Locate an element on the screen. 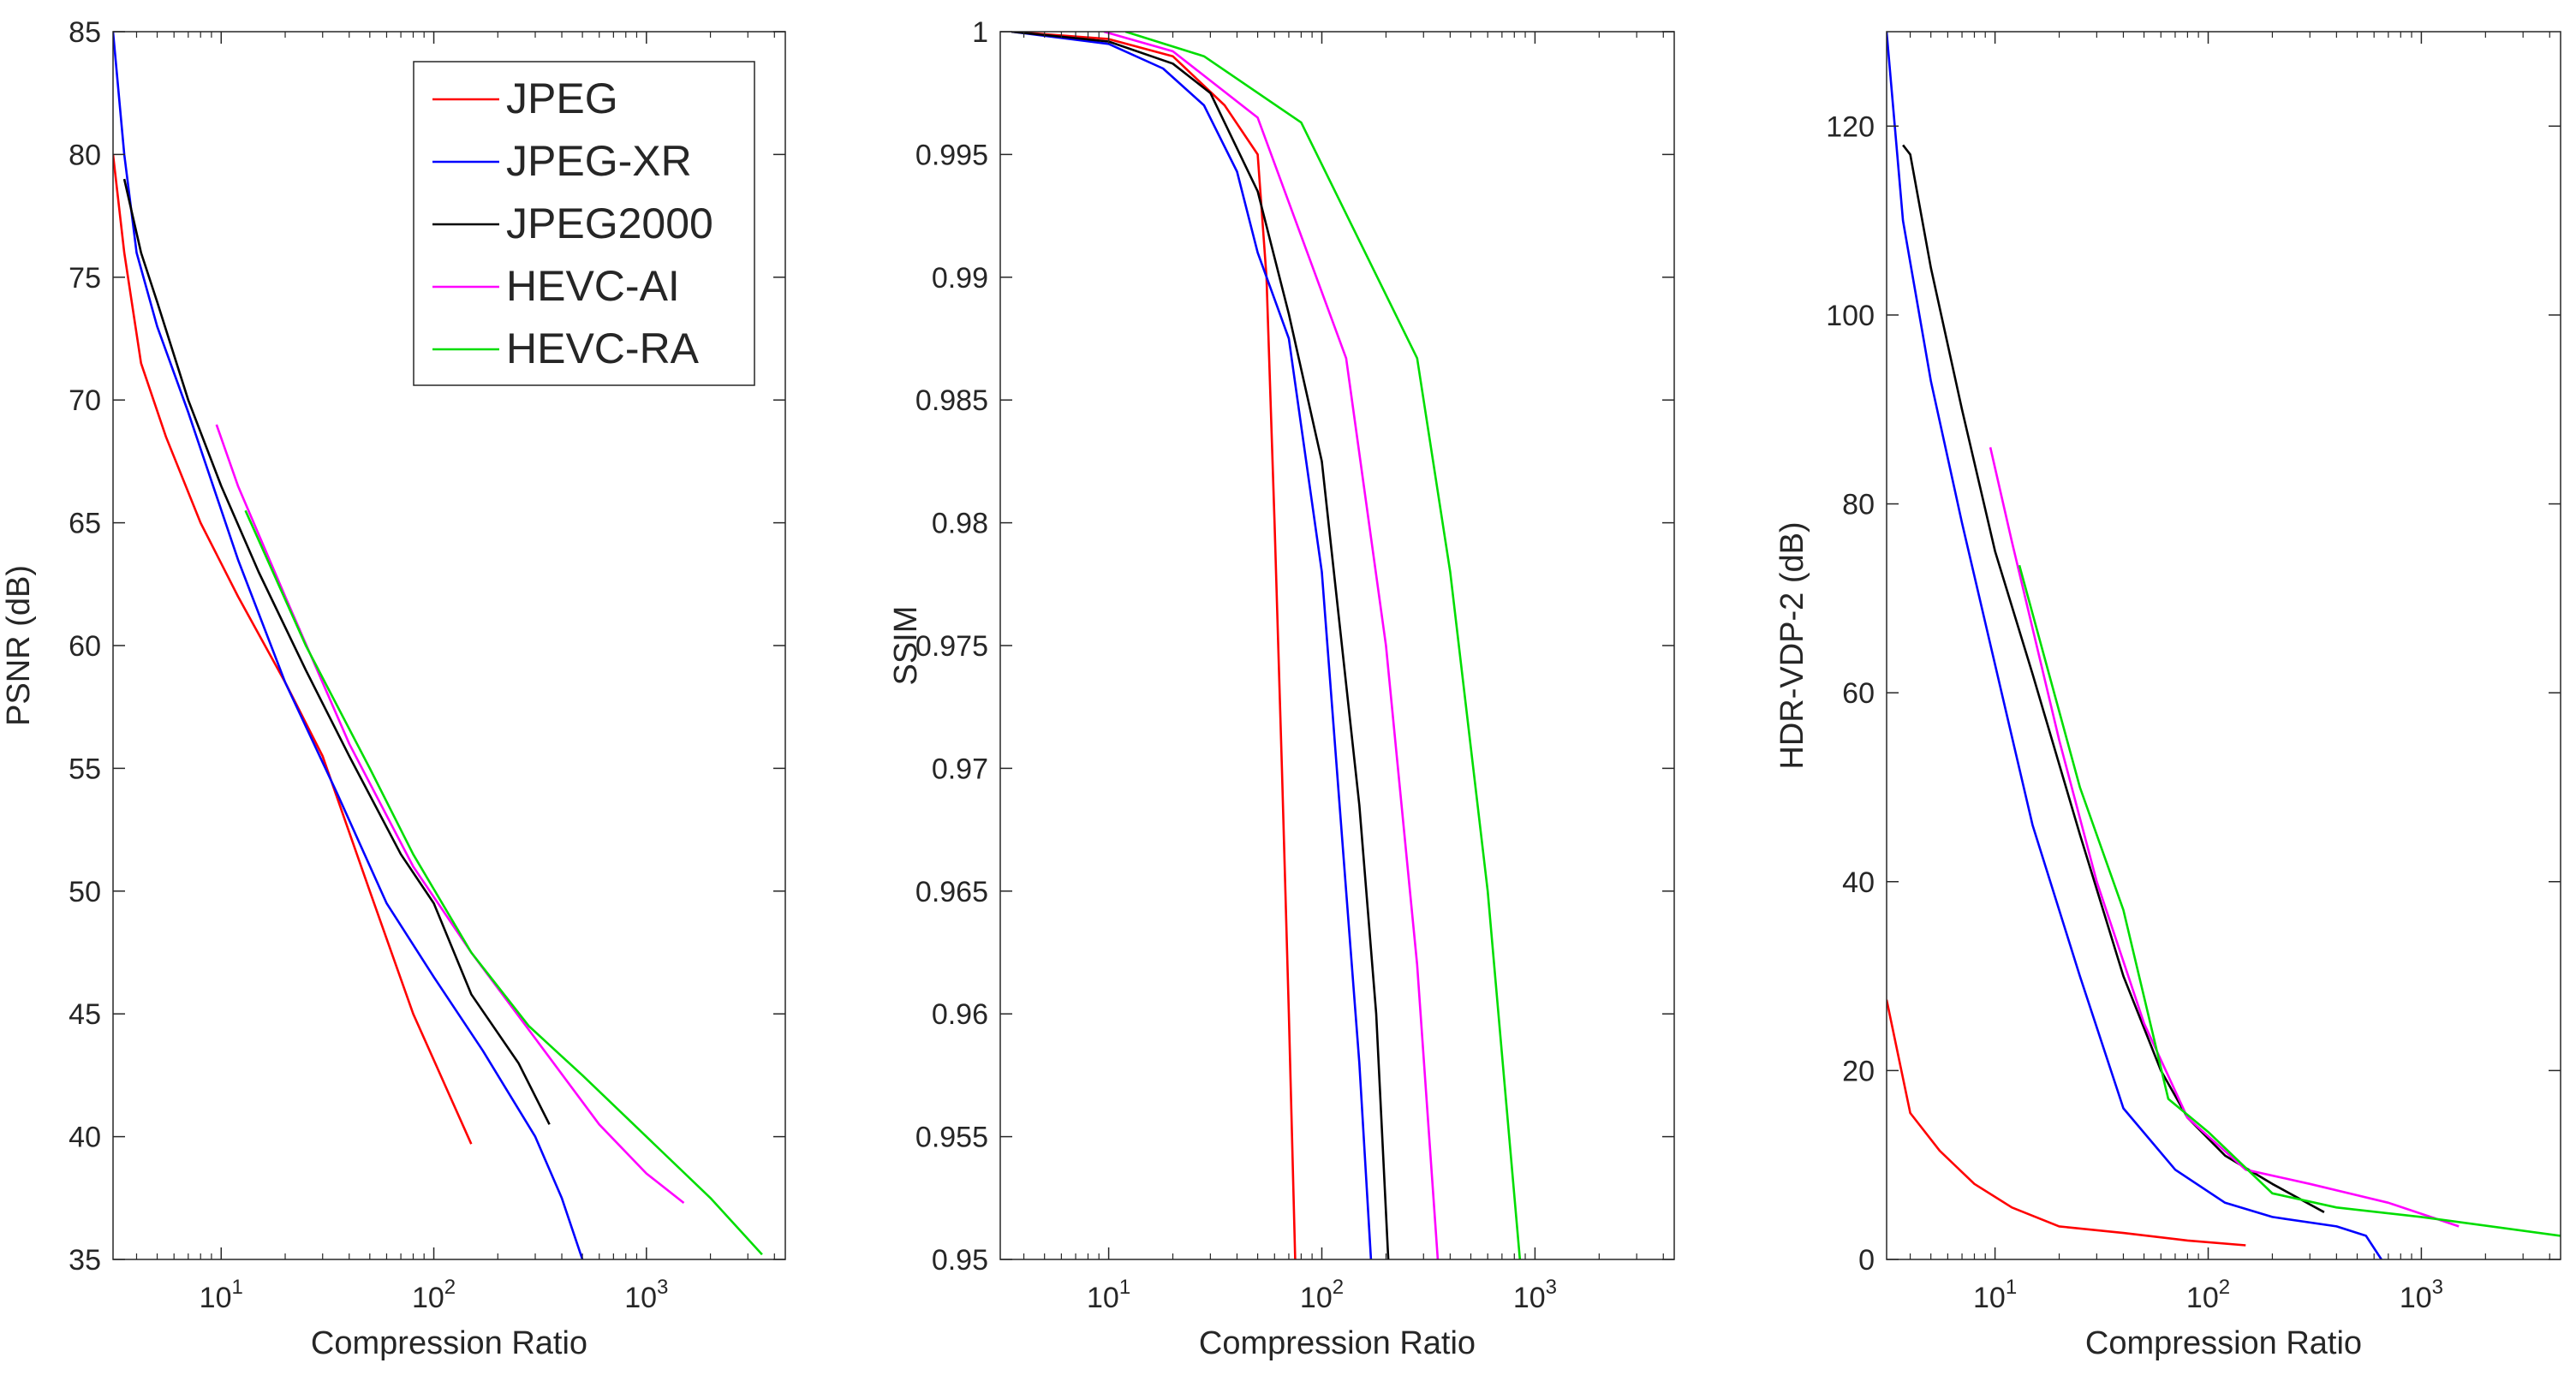 Image resolution: width=2576 pixels, height=1387 pixels. y-tick-label: 0.96 is located at coordinates (960, 1014).